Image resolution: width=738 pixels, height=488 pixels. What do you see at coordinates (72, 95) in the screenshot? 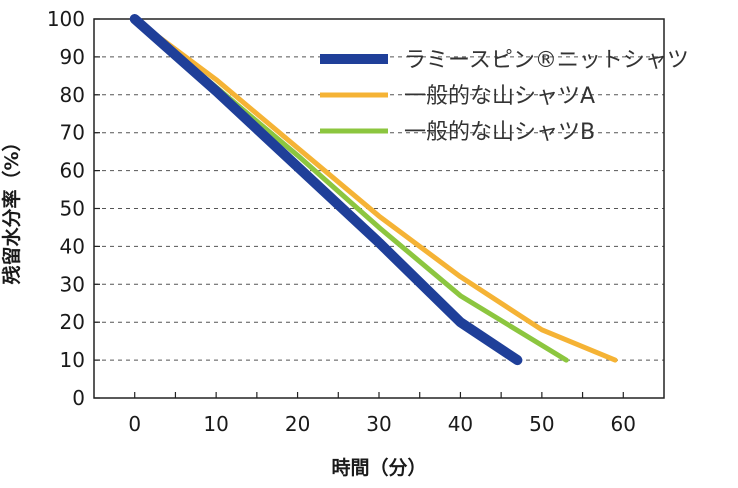
I see `y-tick-label: 80` at bounding box center [72, 95].